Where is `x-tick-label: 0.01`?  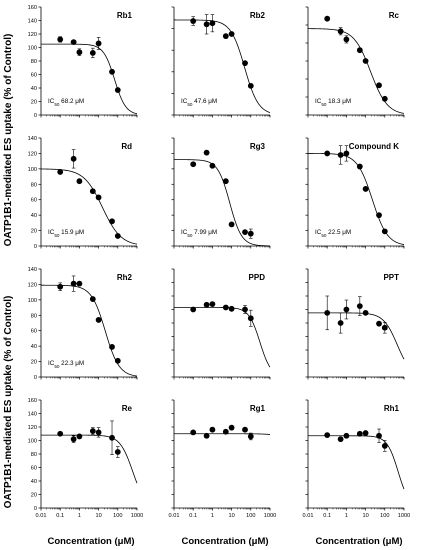
x-tick-label: 0.01 is located at coordinates (308, 516).